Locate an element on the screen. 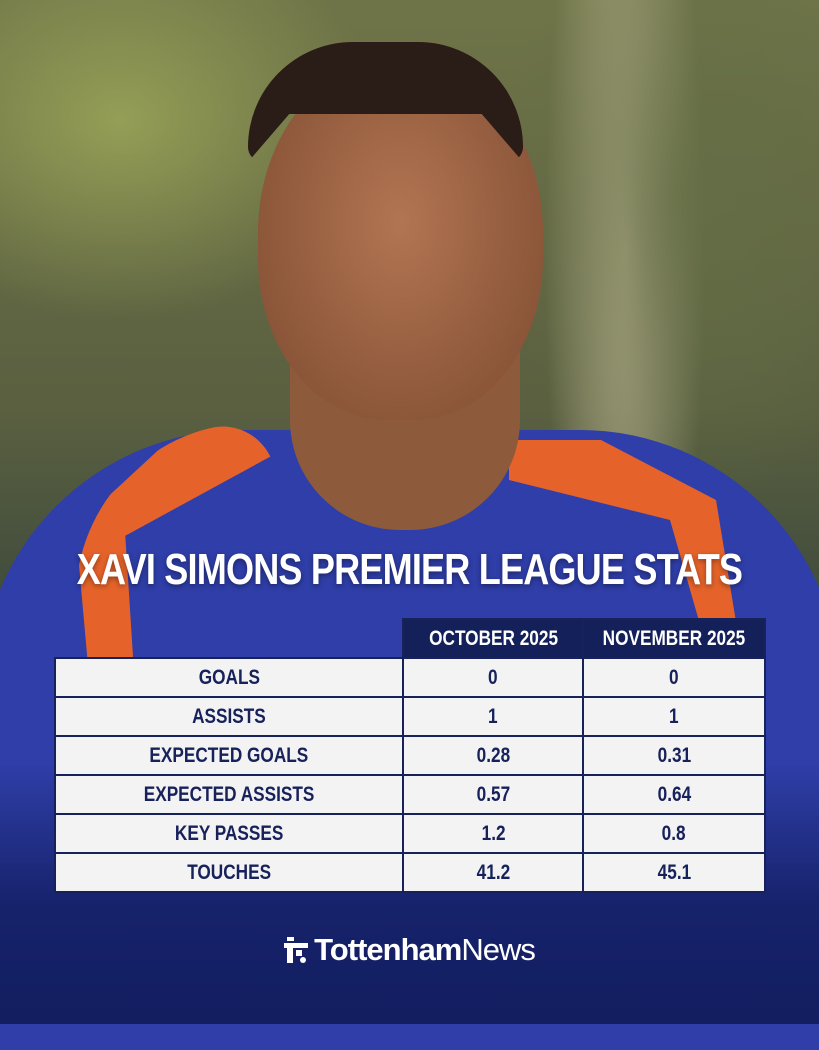 The image size is (819, 1050). table-row: KEY PASSES 1.2 0.8 is located at coordinates (409, 833).